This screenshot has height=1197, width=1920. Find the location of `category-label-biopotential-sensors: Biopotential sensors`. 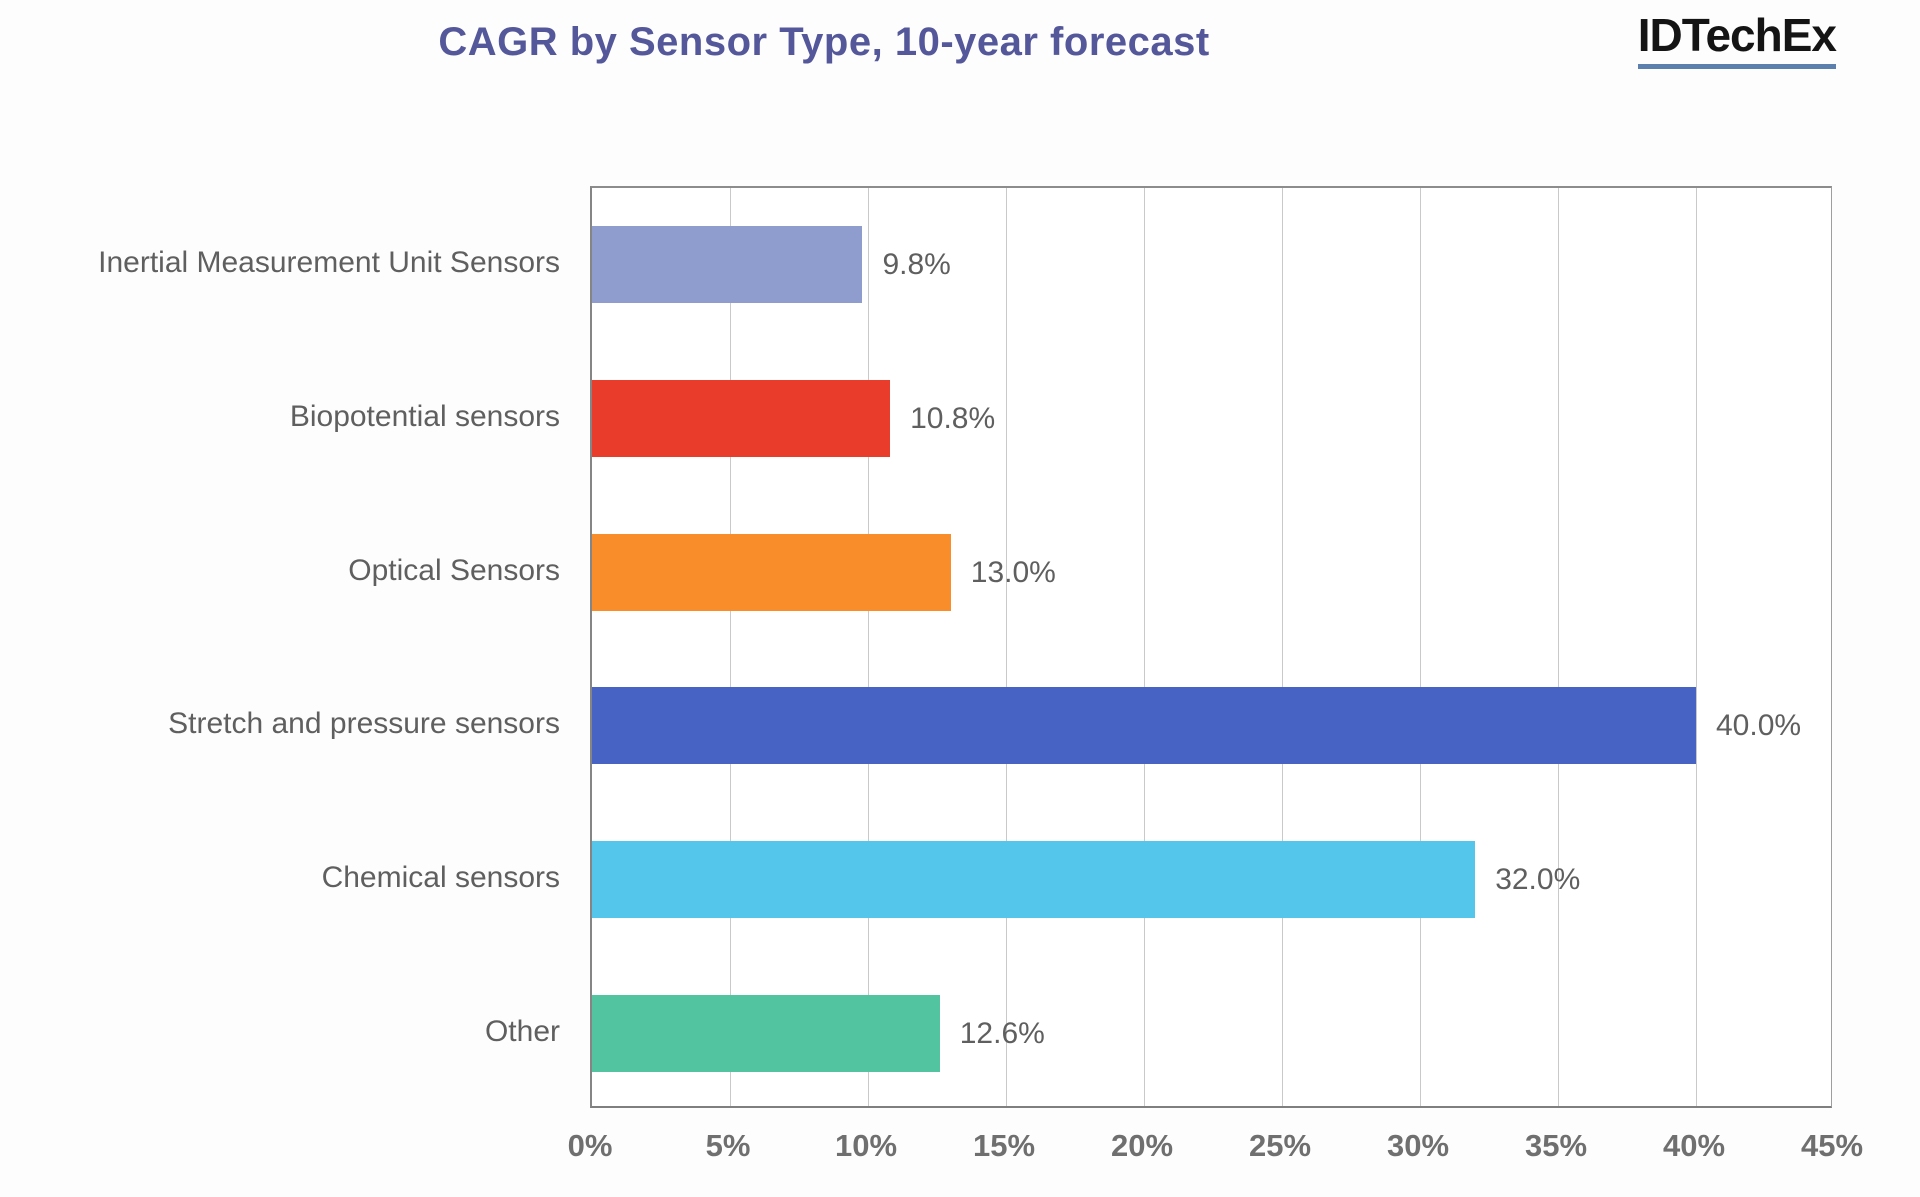

category-label-biopotential-sensors: Biopotential sensors is located at coordinates (424, 416).